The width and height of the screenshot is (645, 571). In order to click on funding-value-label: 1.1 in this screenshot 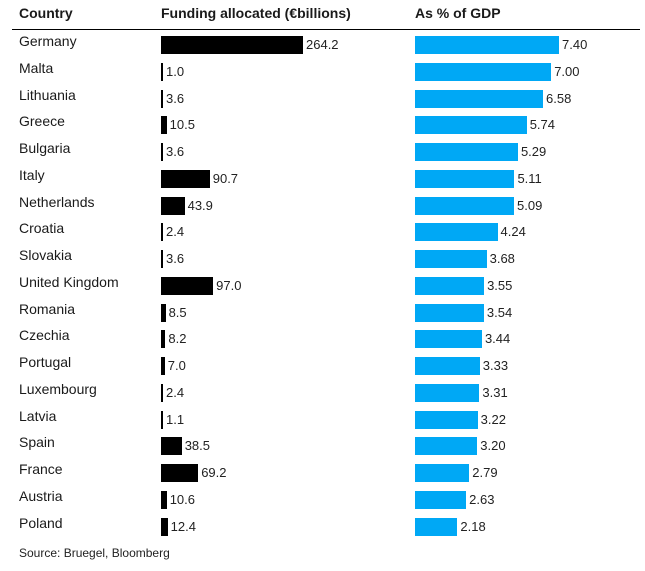, I will do `click(175, 419)`.